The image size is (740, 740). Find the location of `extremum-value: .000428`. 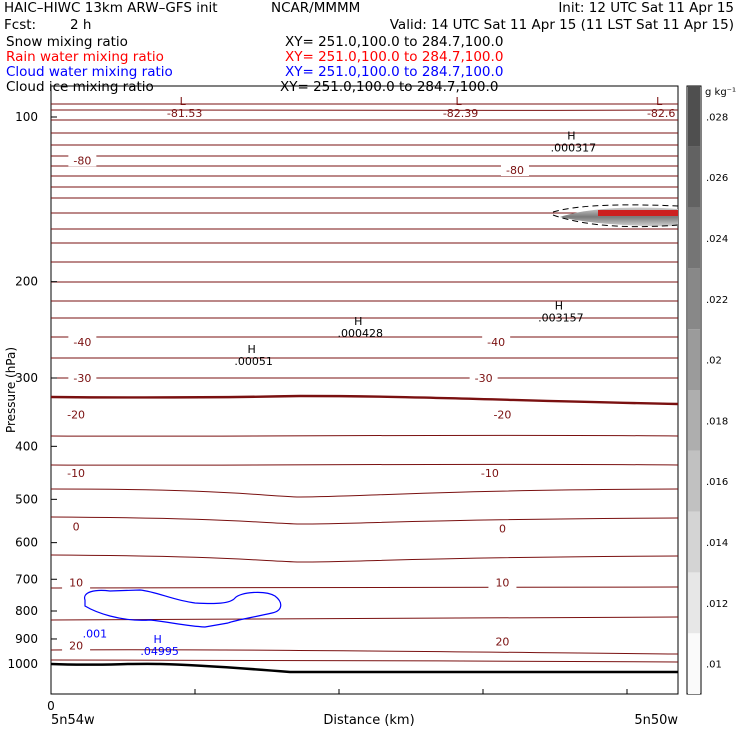

extremum-value: .000428 is located at coordinates (360, 333).